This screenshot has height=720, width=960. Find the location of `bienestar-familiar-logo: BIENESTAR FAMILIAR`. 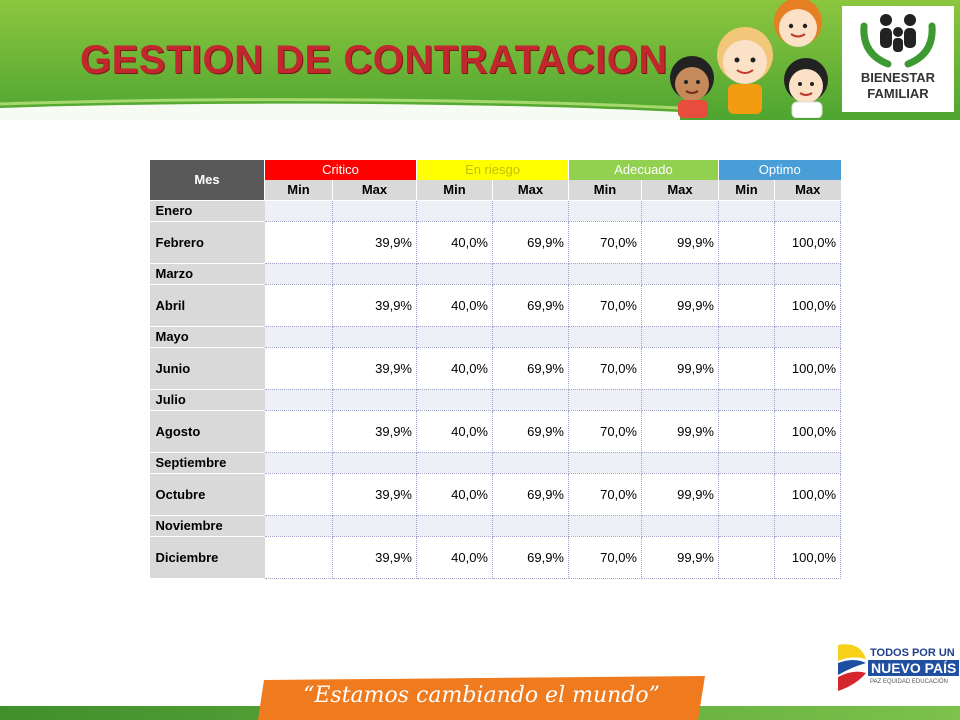

bienestar-familiar-logo: BIENESTAR FAMILIAR is located at coordinates (898, 59).